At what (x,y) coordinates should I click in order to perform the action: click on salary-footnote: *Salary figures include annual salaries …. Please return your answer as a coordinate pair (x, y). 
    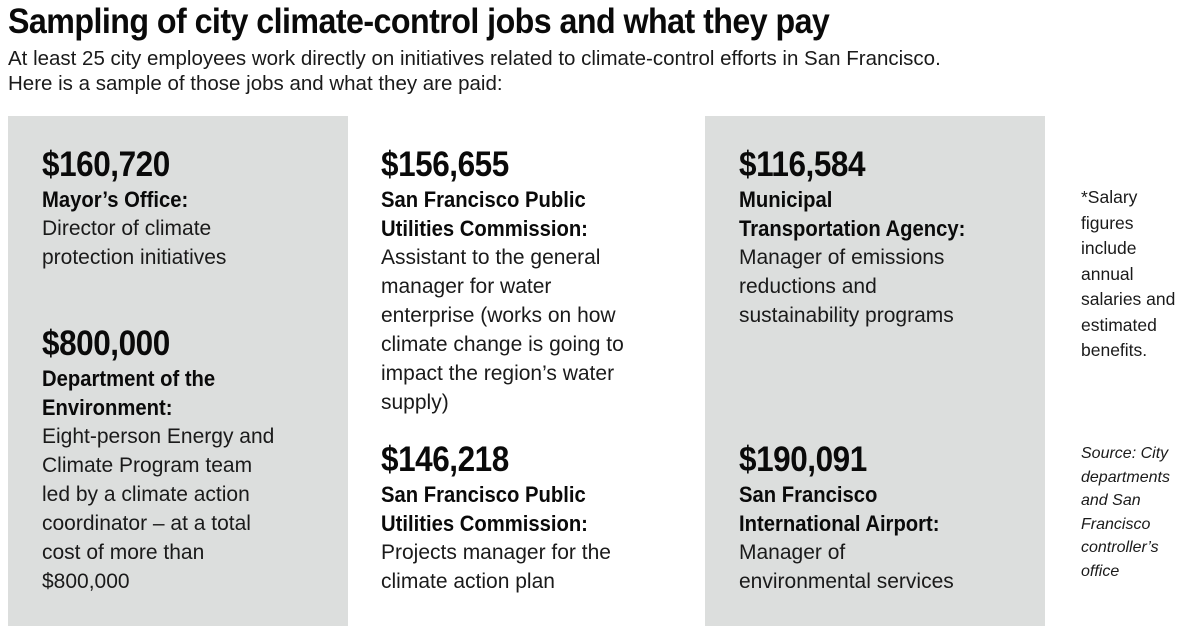
    Looking at the image, I should click on (1128, 273).